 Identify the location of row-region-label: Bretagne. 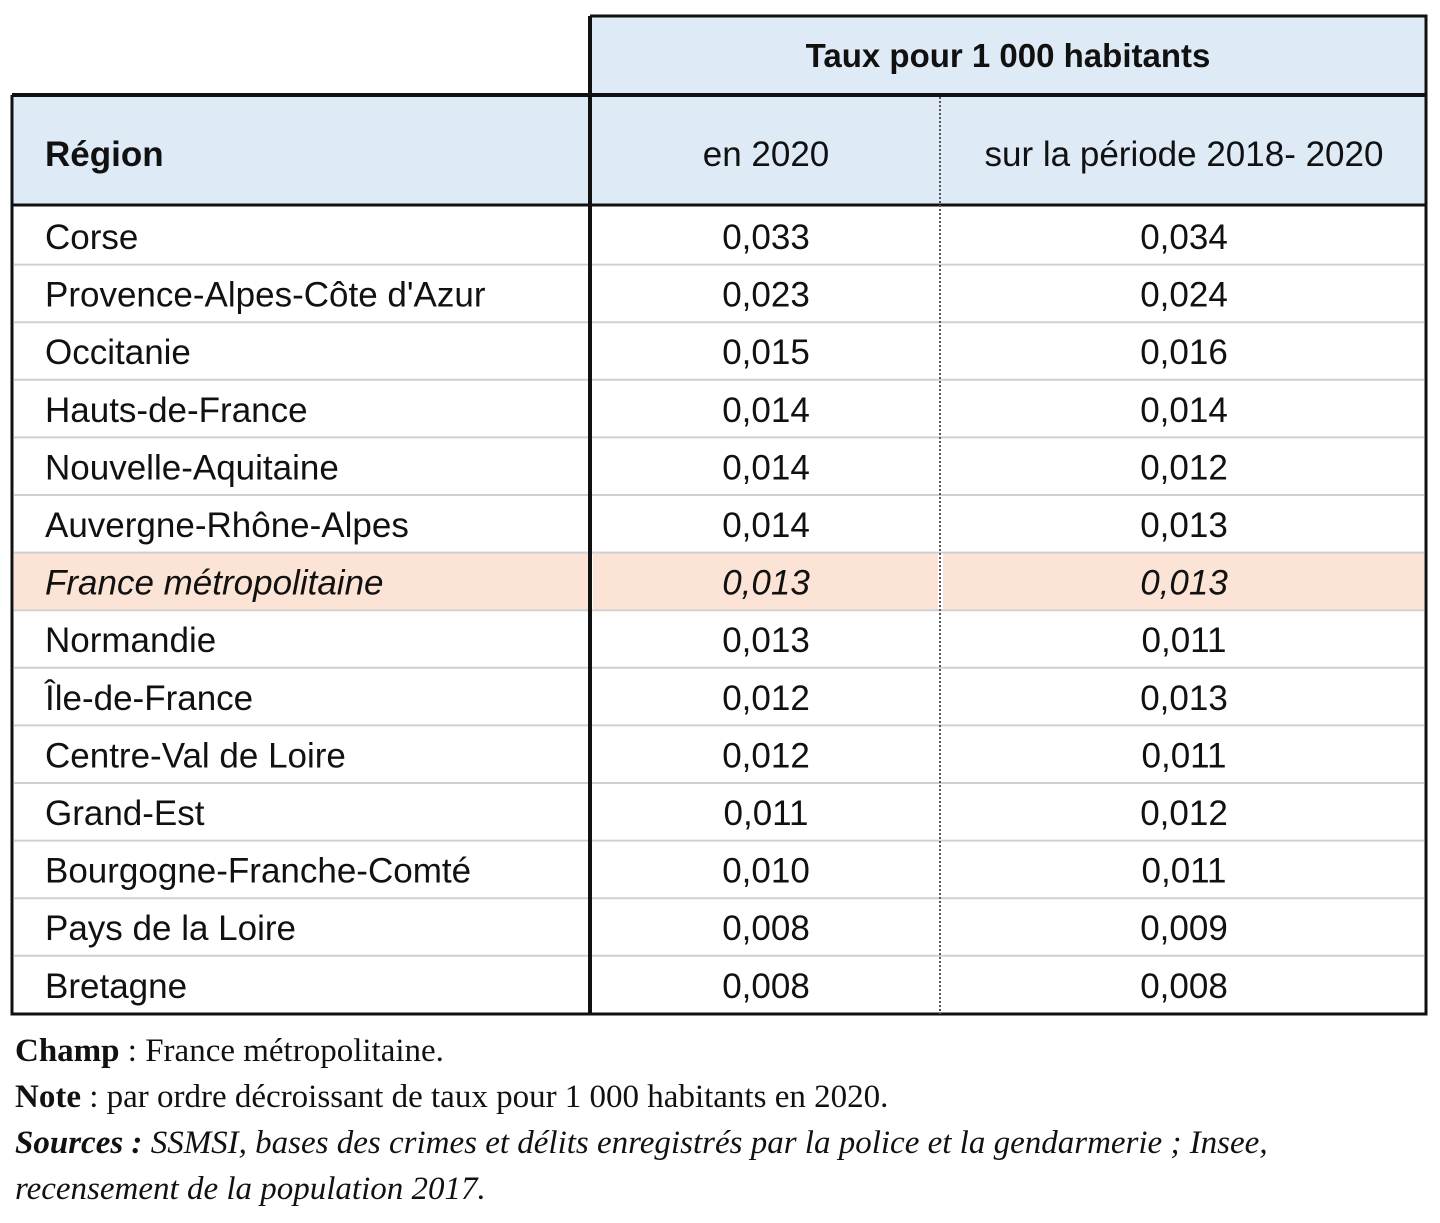
(116, 986).